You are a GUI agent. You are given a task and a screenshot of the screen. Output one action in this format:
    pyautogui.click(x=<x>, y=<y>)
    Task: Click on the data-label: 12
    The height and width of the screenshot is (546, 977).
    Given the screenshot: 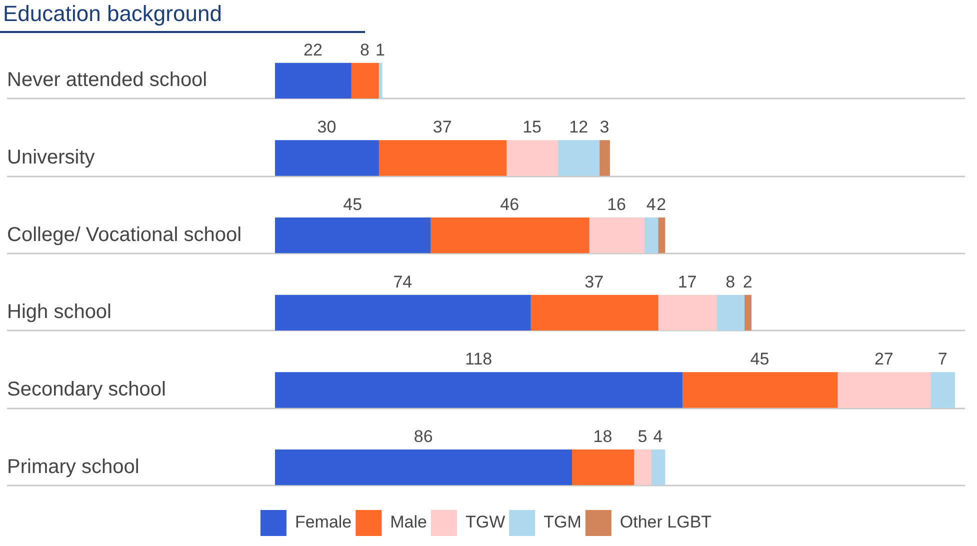 What is the action you would take?
    pyautogui.click(x=578, y=127)
    